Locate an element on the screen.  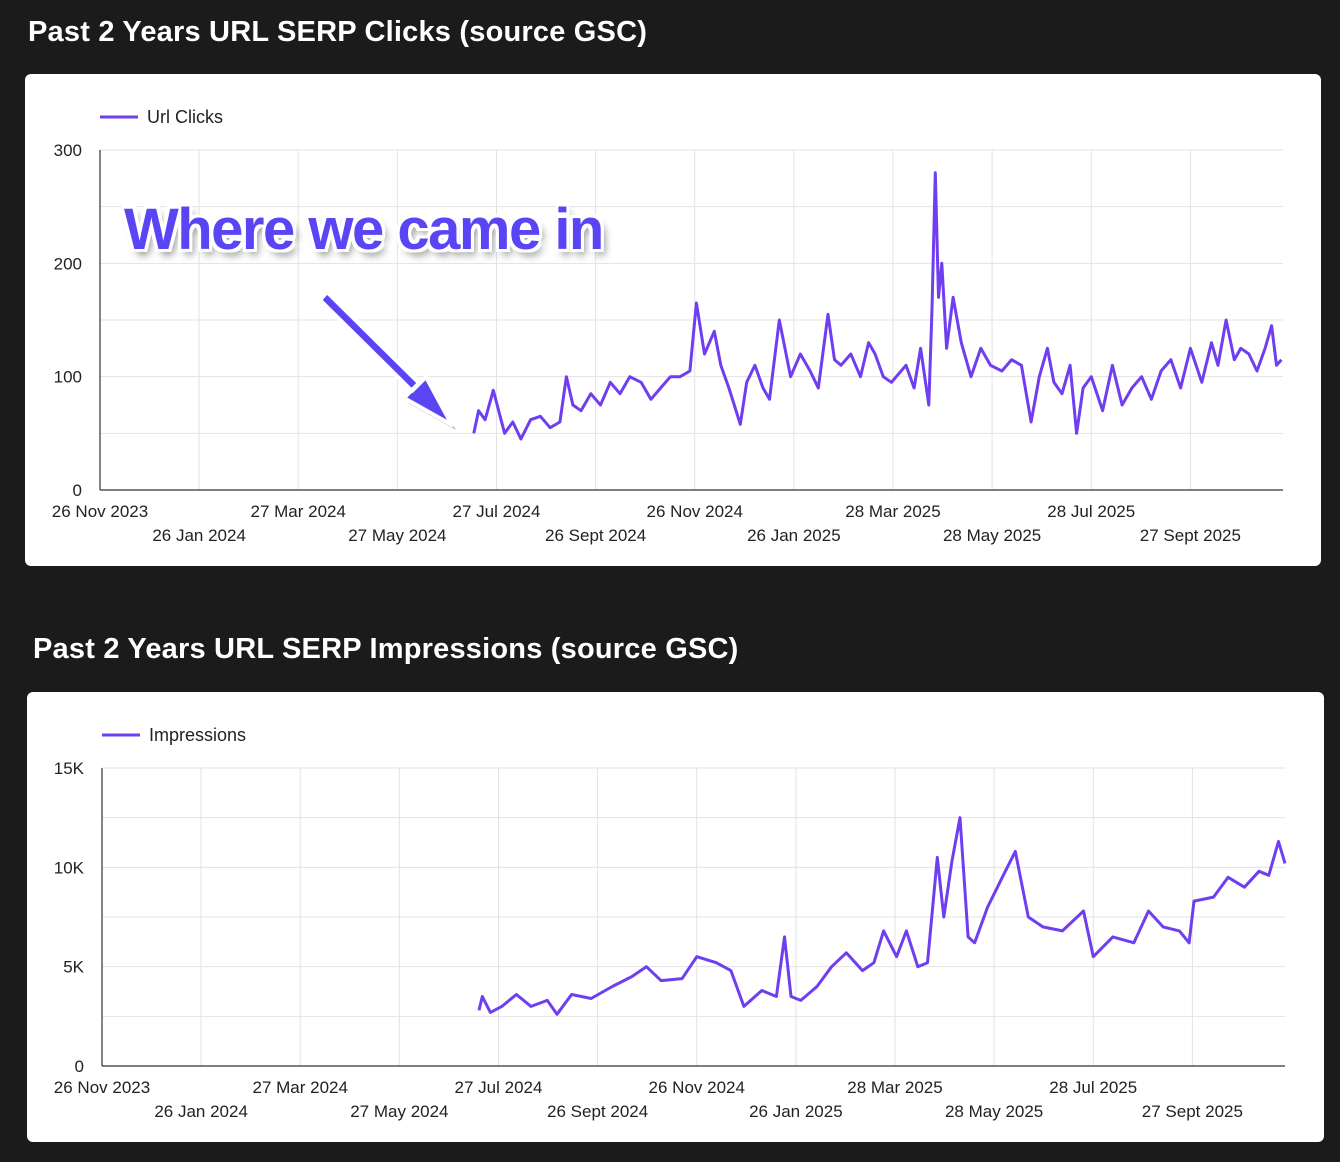
annotation-callout: Where we came in is located at coordinates (364, 229).